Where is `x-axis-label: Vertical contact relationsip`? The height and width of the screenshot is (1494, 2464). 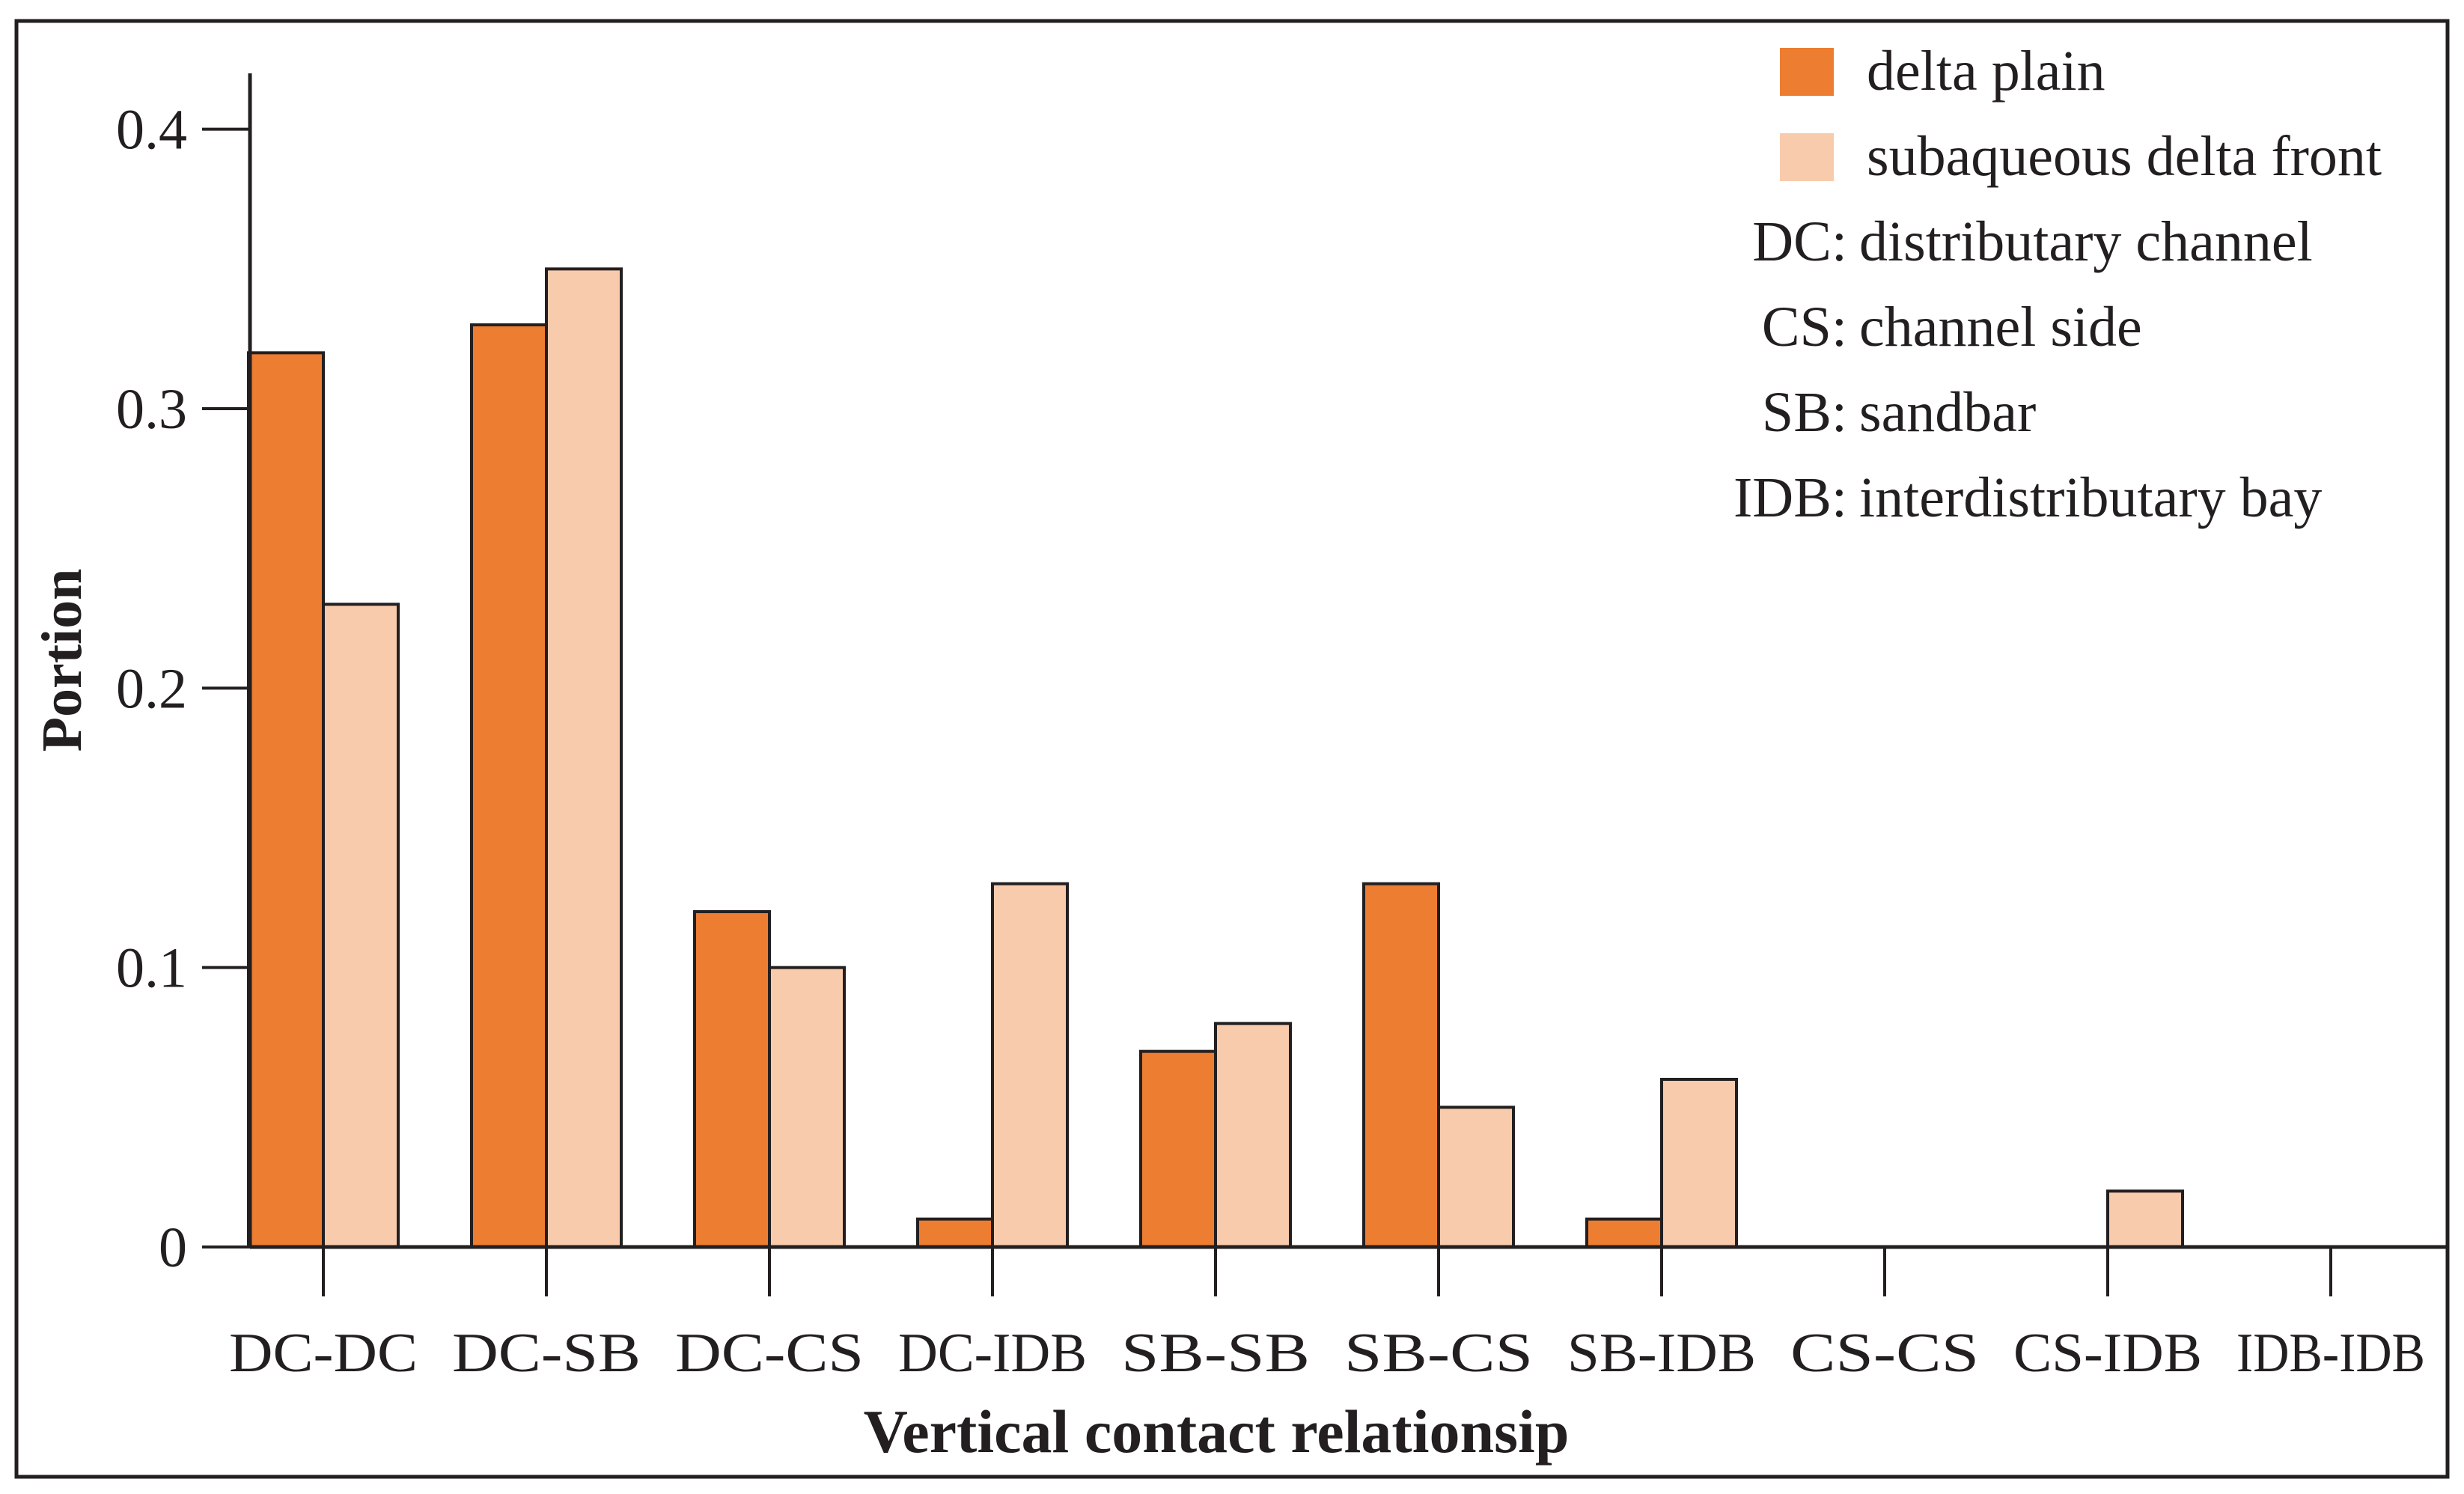
x-axis-label: Vertical contact relationsip is located at coordinates (1217, 1431).